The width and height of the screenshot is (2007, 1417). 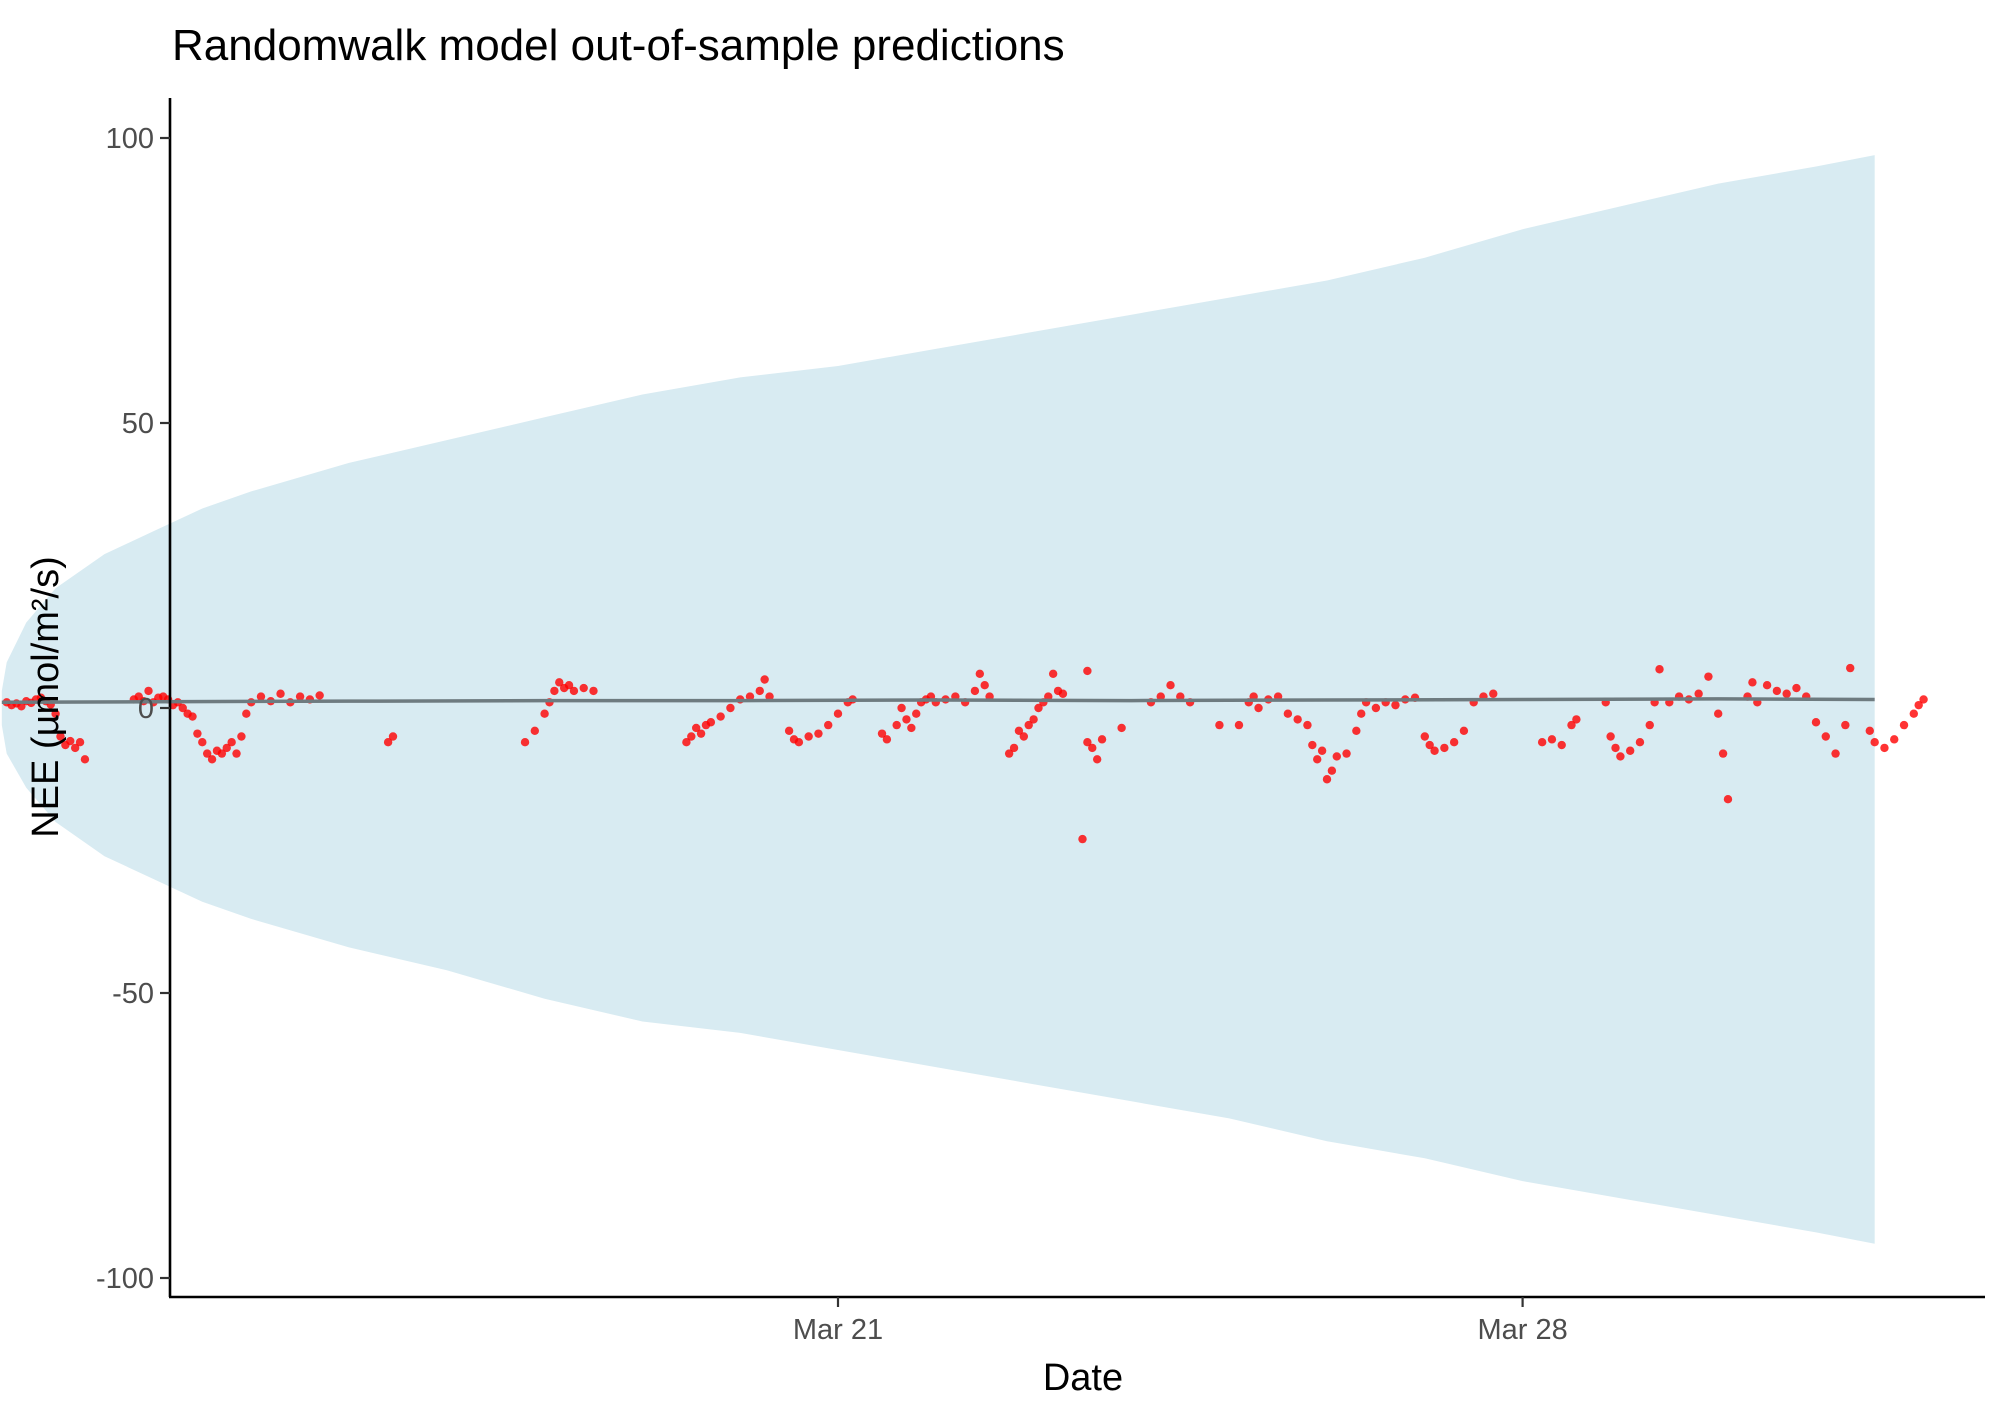 What do you see at coordinates (46, 697) in the screenshot?
I see `y-axis-title: NEE (µmol/m²/s)` at bounding box center [46, 697].